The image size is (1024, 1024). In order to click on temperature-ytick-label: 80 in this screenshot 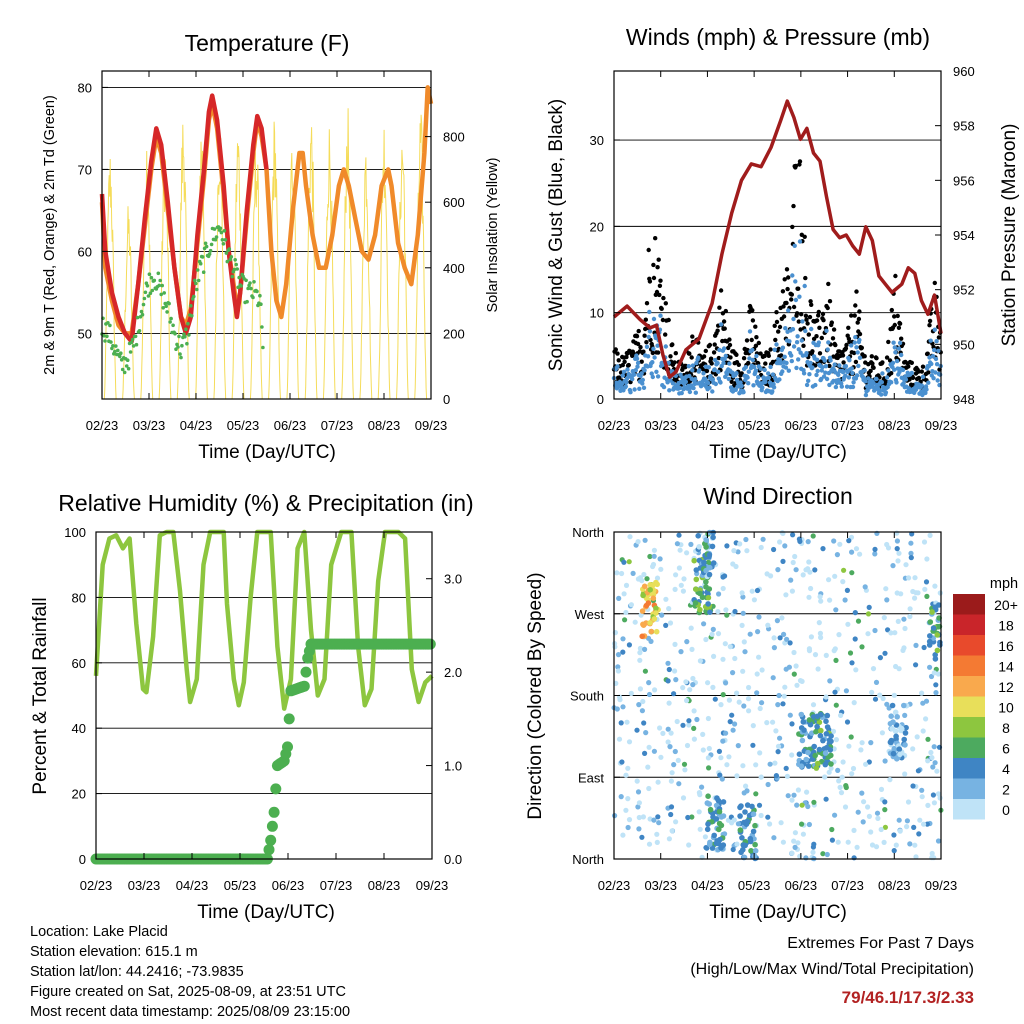, I will do `click(85, 87)`.